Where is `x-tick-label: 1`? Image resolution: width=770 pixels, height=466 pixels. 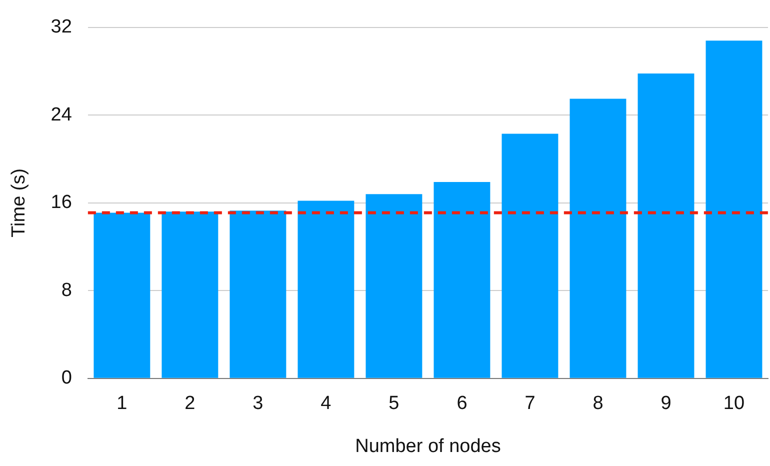 x-tick-label: 1 is located at coordinates (122, 403).